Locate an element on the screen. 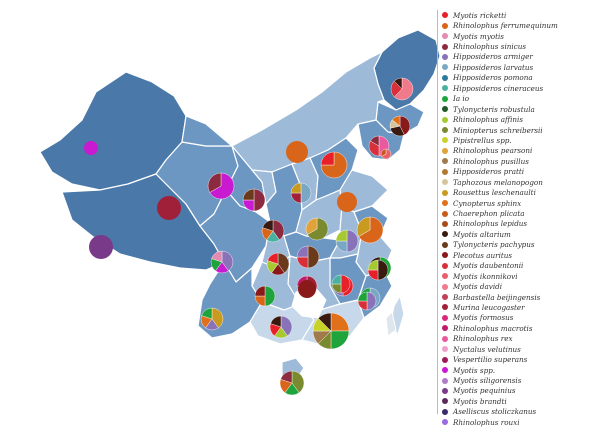 This screenshot has width=600, height=428. legend-item: Rhinolophus lepidus is located at coordinates (521, 224).